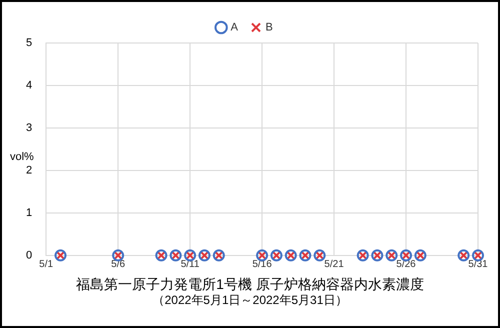 The height and width of the screenshot is (328, 500). Describe the element at coordinates (22, 157) in the screenshot. I see `y-axis-title: vol%` at that location.